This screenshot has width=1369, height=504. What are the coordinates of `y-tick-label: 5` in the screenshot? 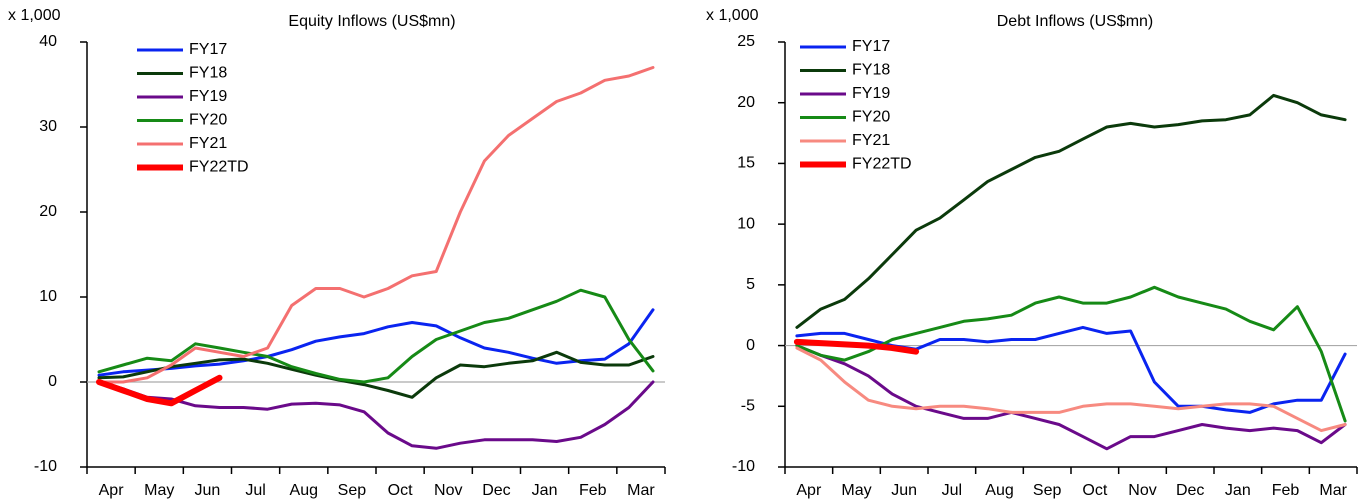 It's located at (750, 284).